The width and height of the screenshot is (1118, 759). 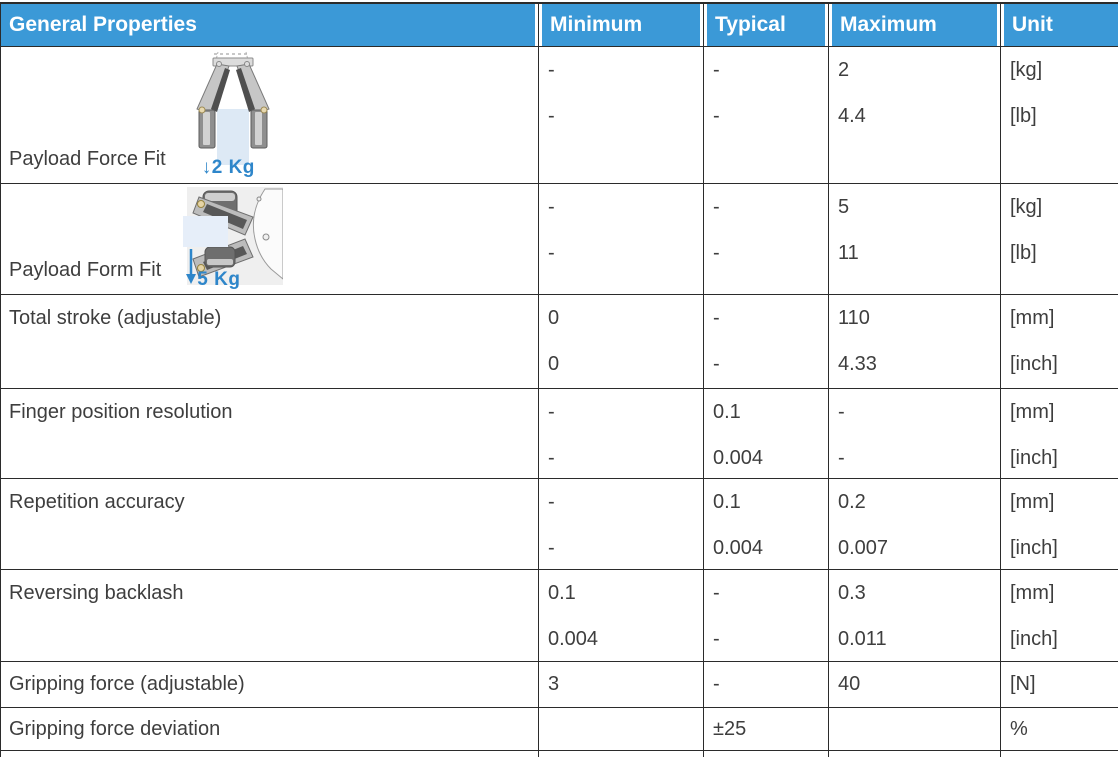 What do you see at coordinates (915, 434) in the screenshot?
I see `finger-position-resolution-max-cell: - -` at bounding box center [915, 434].